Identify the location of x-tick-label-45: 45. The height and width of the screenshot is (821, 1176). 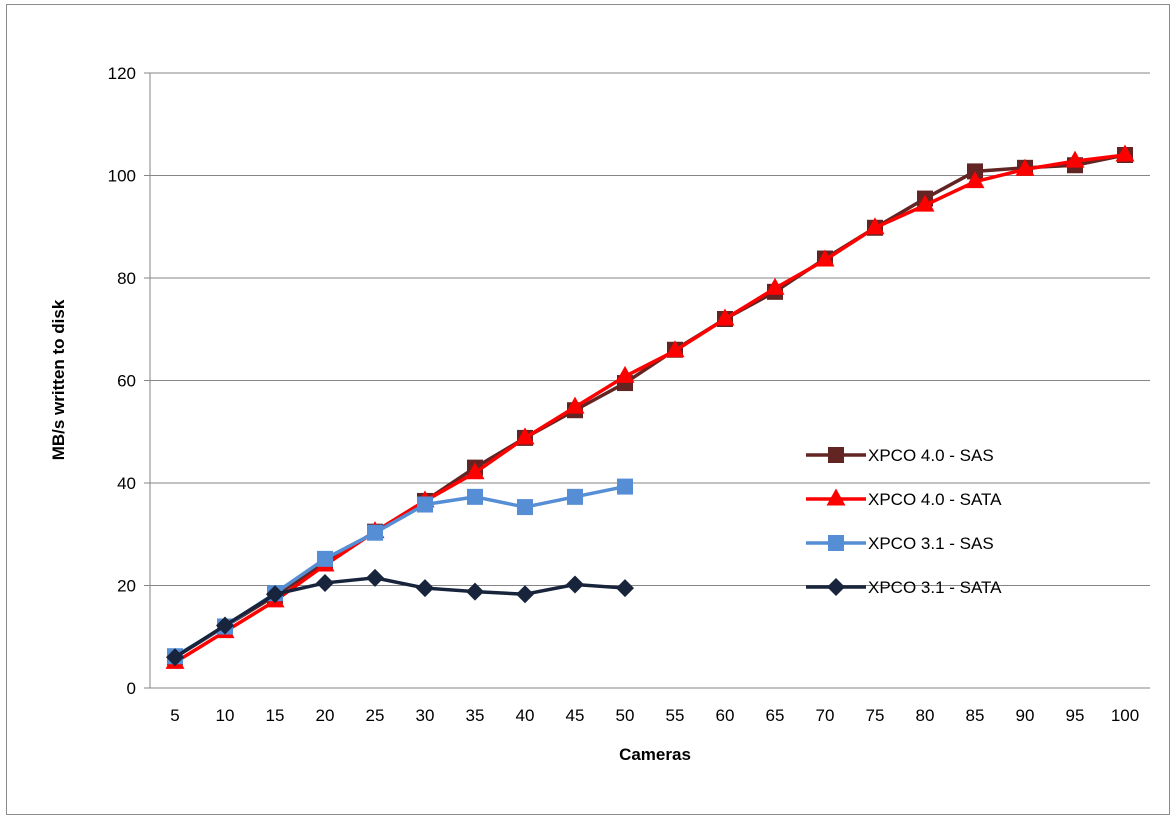
(575, 715).